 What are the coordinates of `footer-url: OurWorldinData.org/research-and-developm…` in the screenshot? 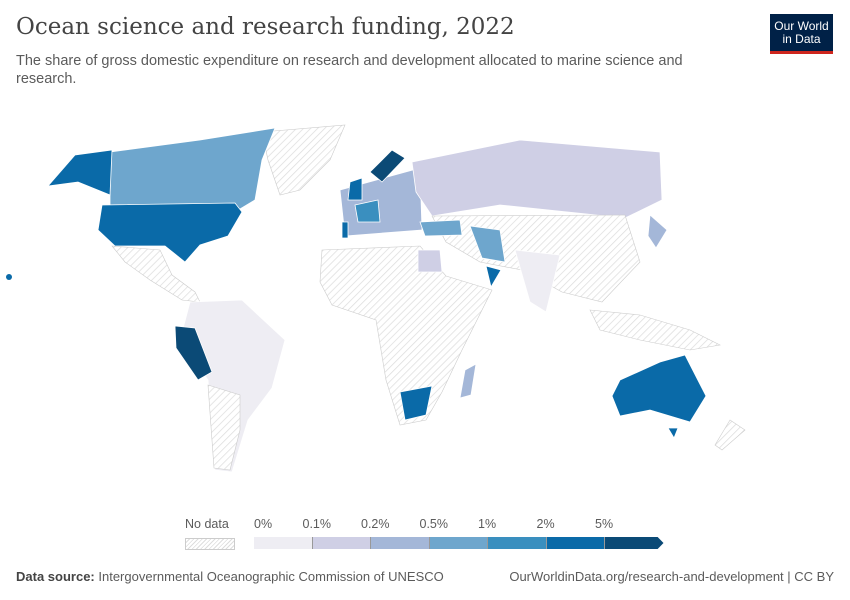 It's located at (671, 576).